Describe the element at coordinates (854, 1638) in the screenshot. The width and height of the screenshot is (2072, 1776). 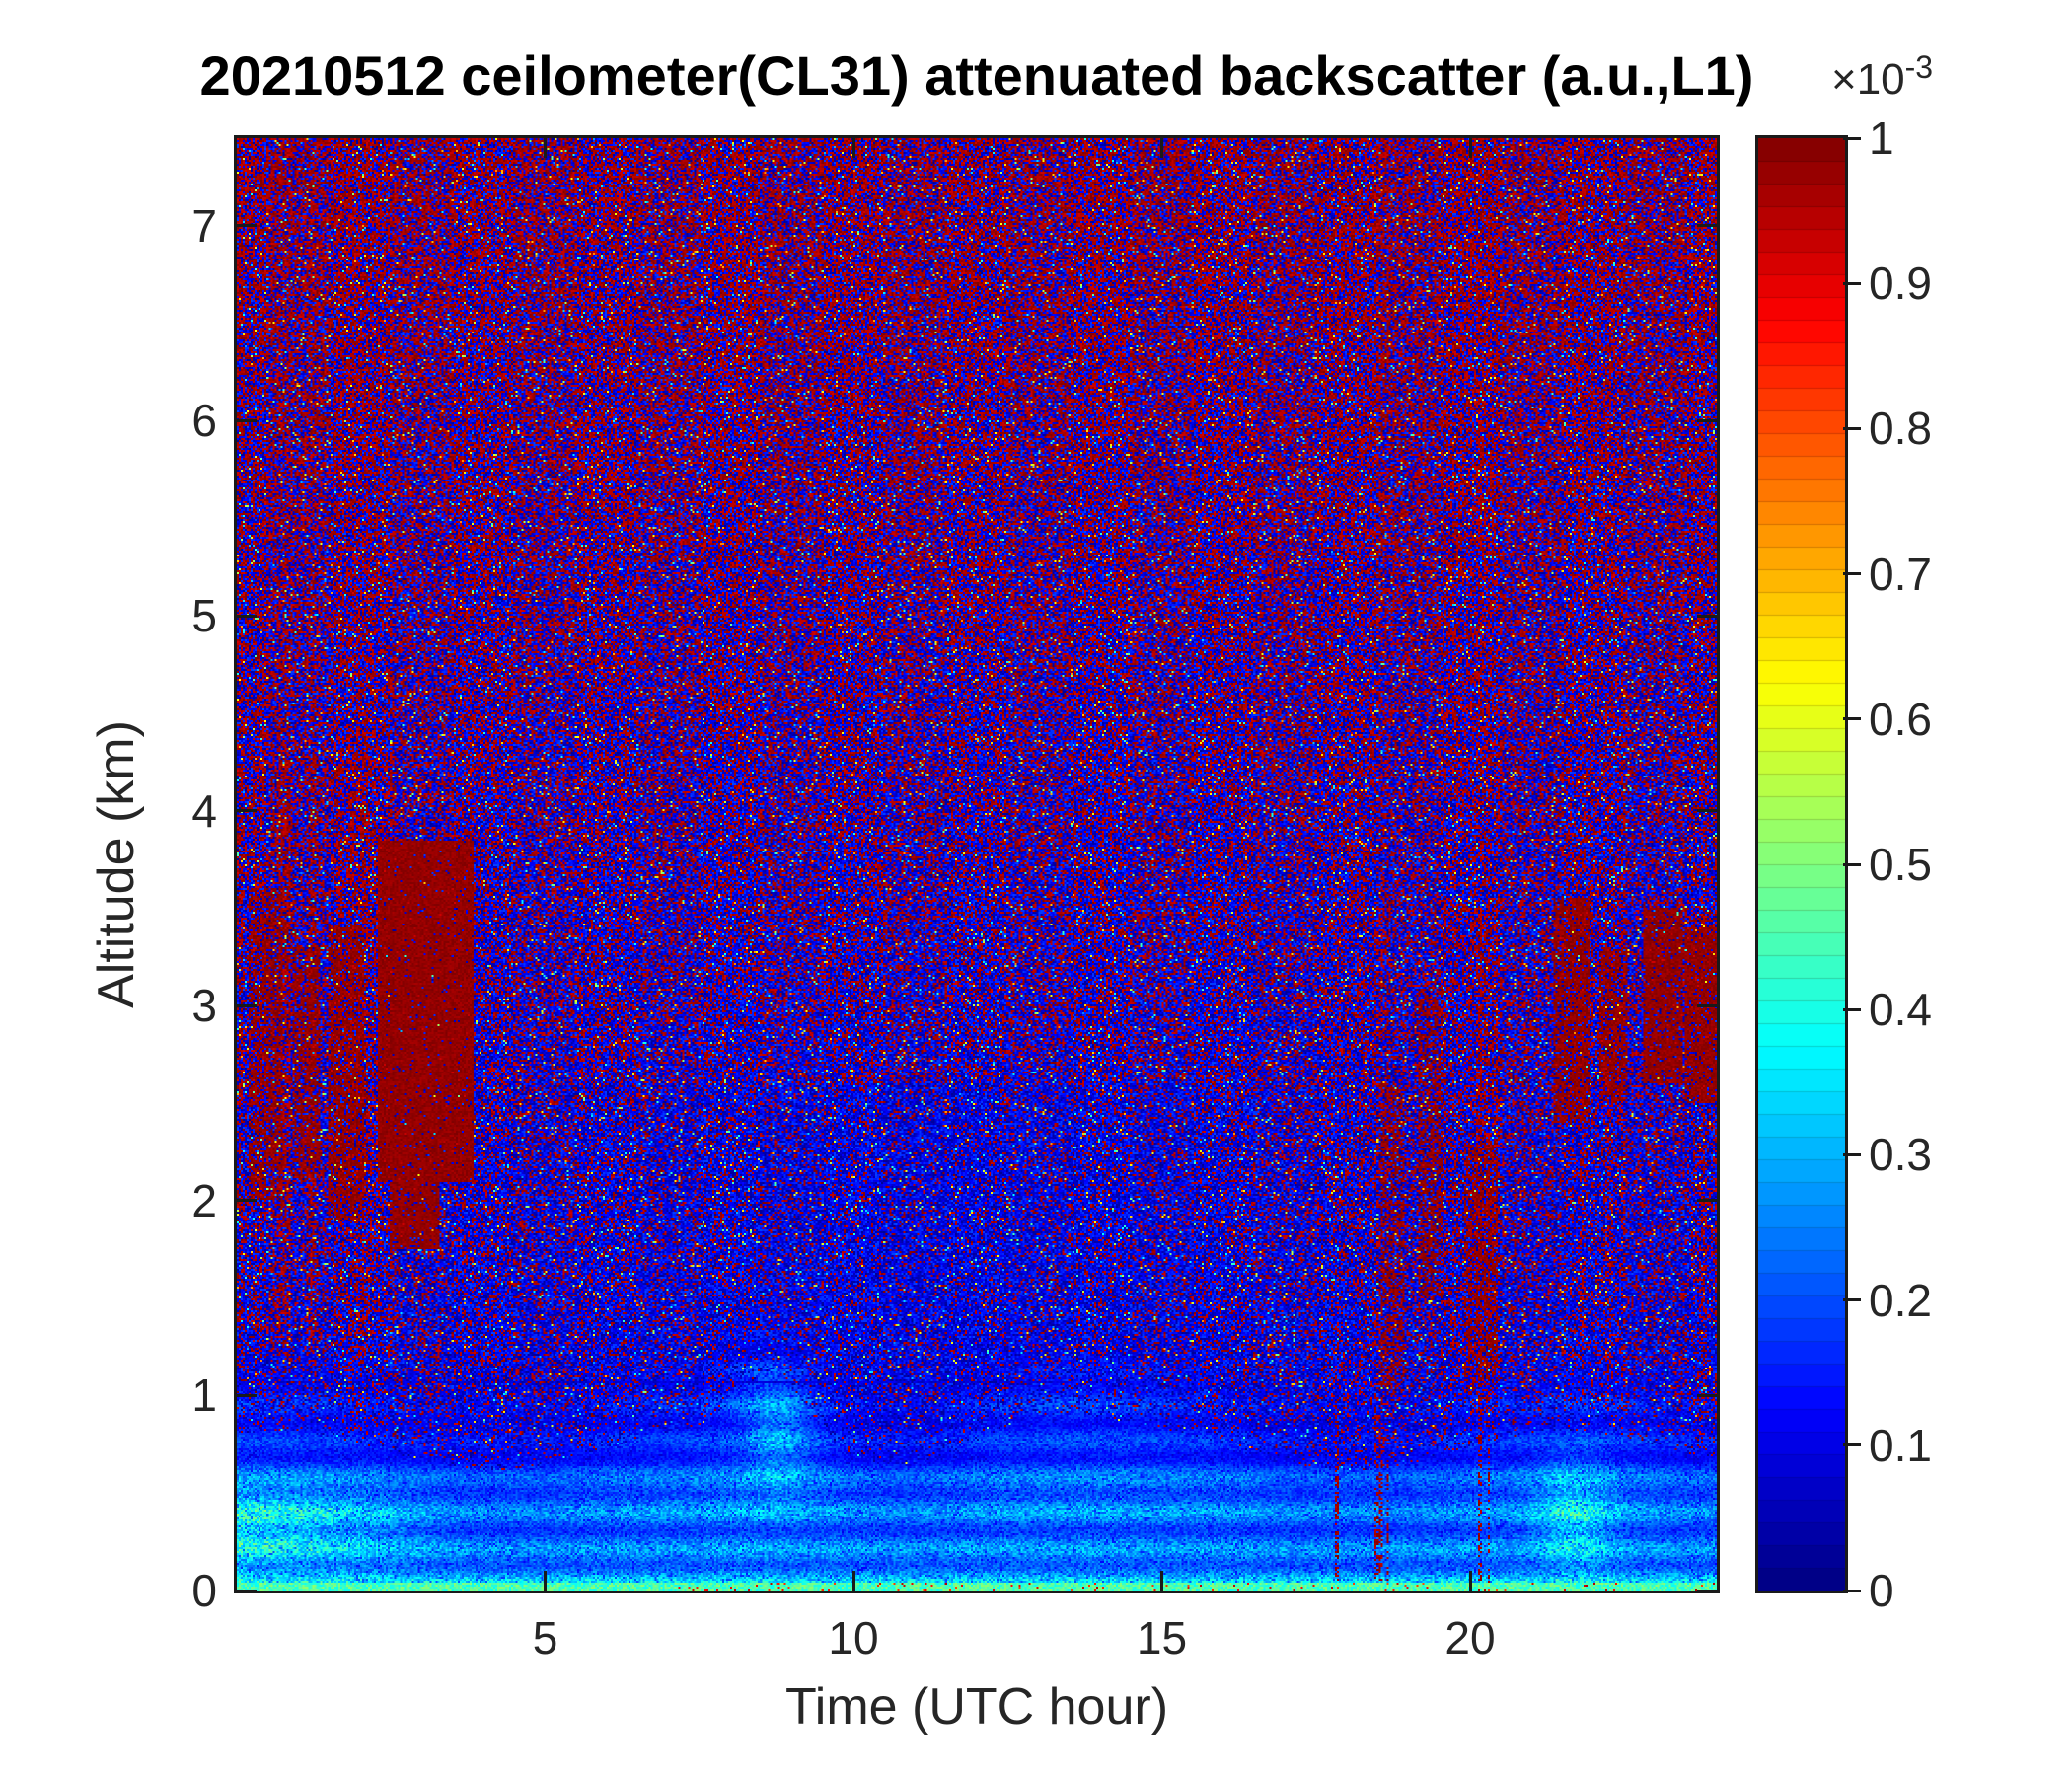
I see `x-tick-label: 10` at that location.